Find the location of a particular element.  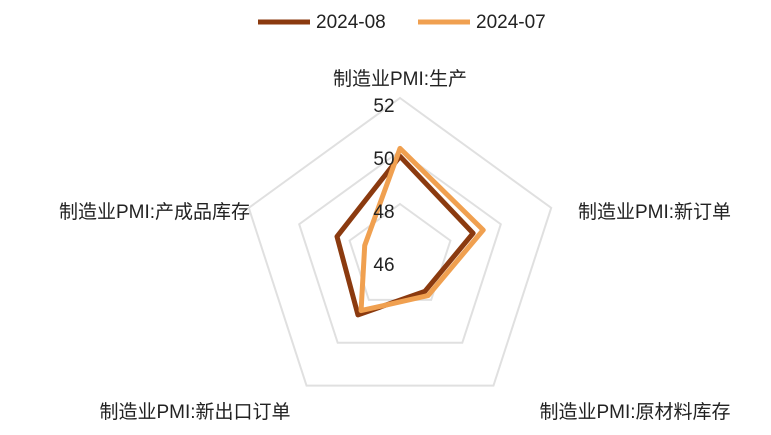

tick-label: 48 is located at coordinates (383, 212).